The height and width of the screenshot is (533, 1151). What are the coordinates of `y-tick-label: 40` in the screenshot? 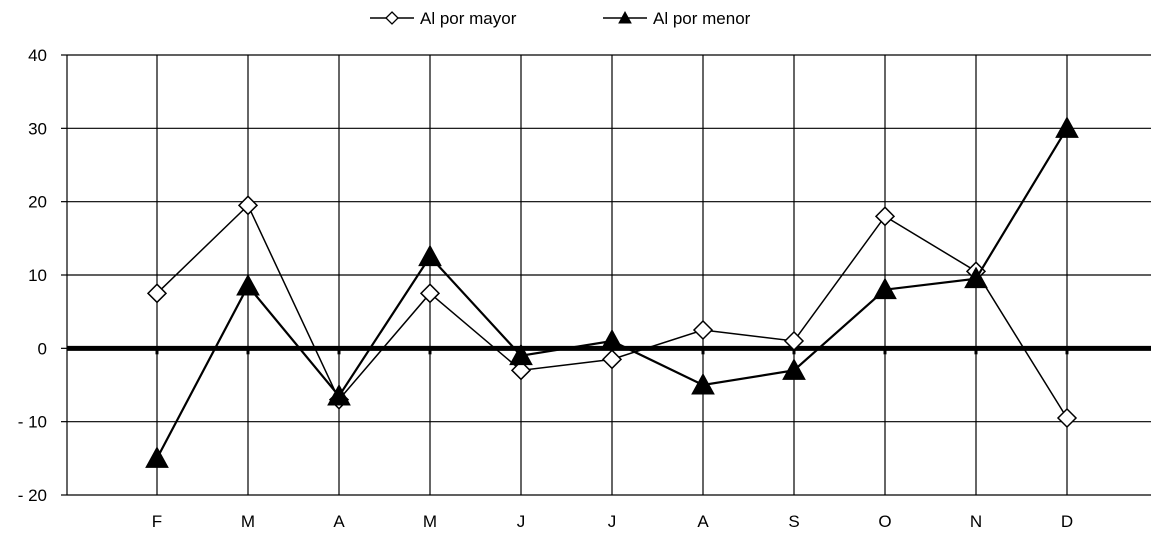 It's located at (37, 55).